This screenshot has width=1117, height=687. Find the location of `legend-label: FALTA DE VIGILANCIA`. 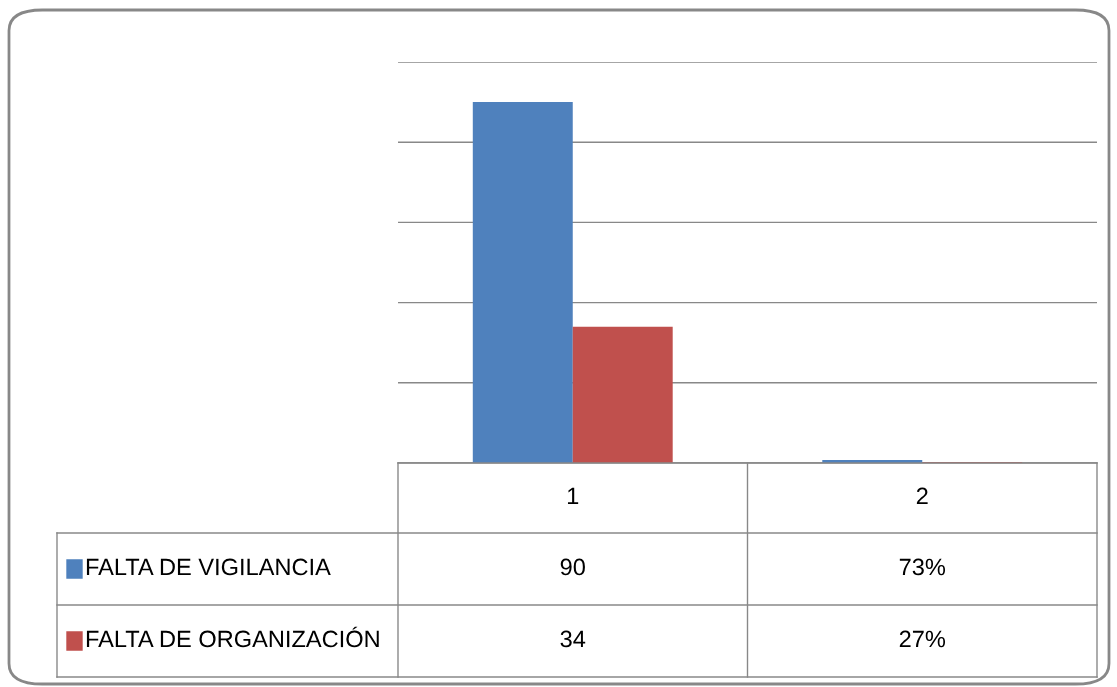

legend-label: FALTA DE VIGILANCIA is located at coordinates (208, 567).